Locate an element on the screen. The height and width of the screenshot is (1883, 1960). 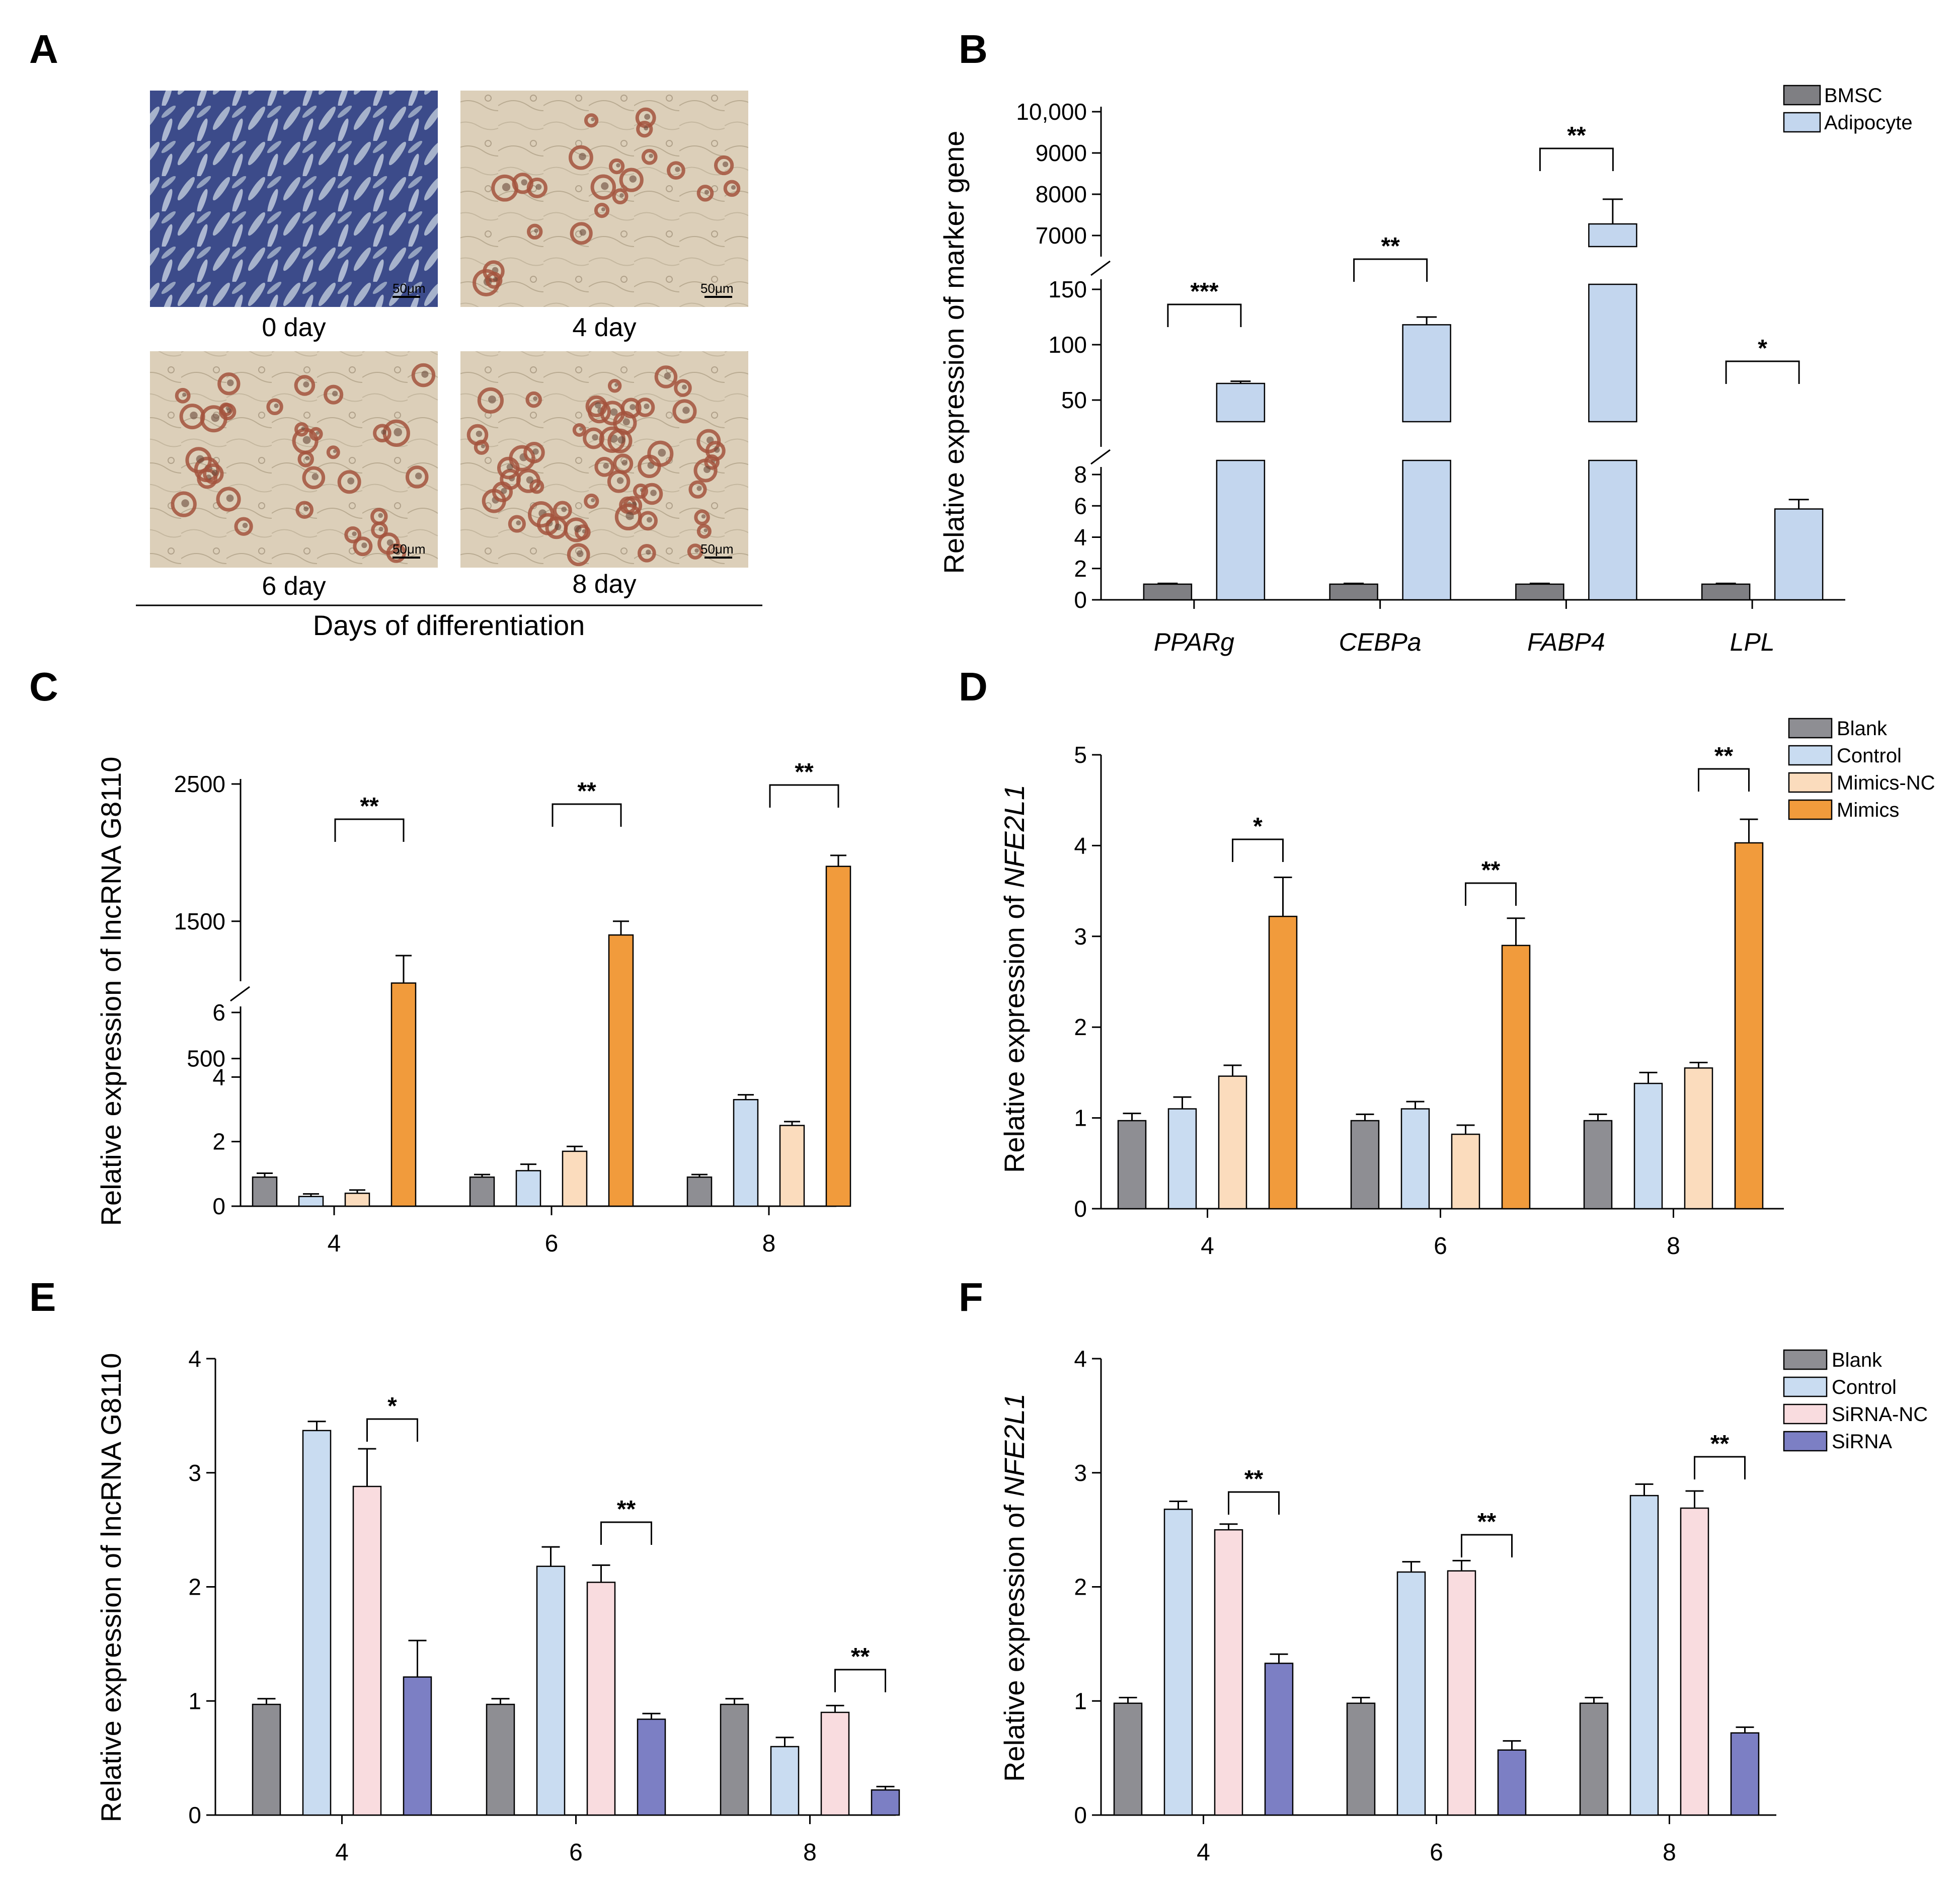
legend-label: BMSC is located at coordinates (1854, 96).